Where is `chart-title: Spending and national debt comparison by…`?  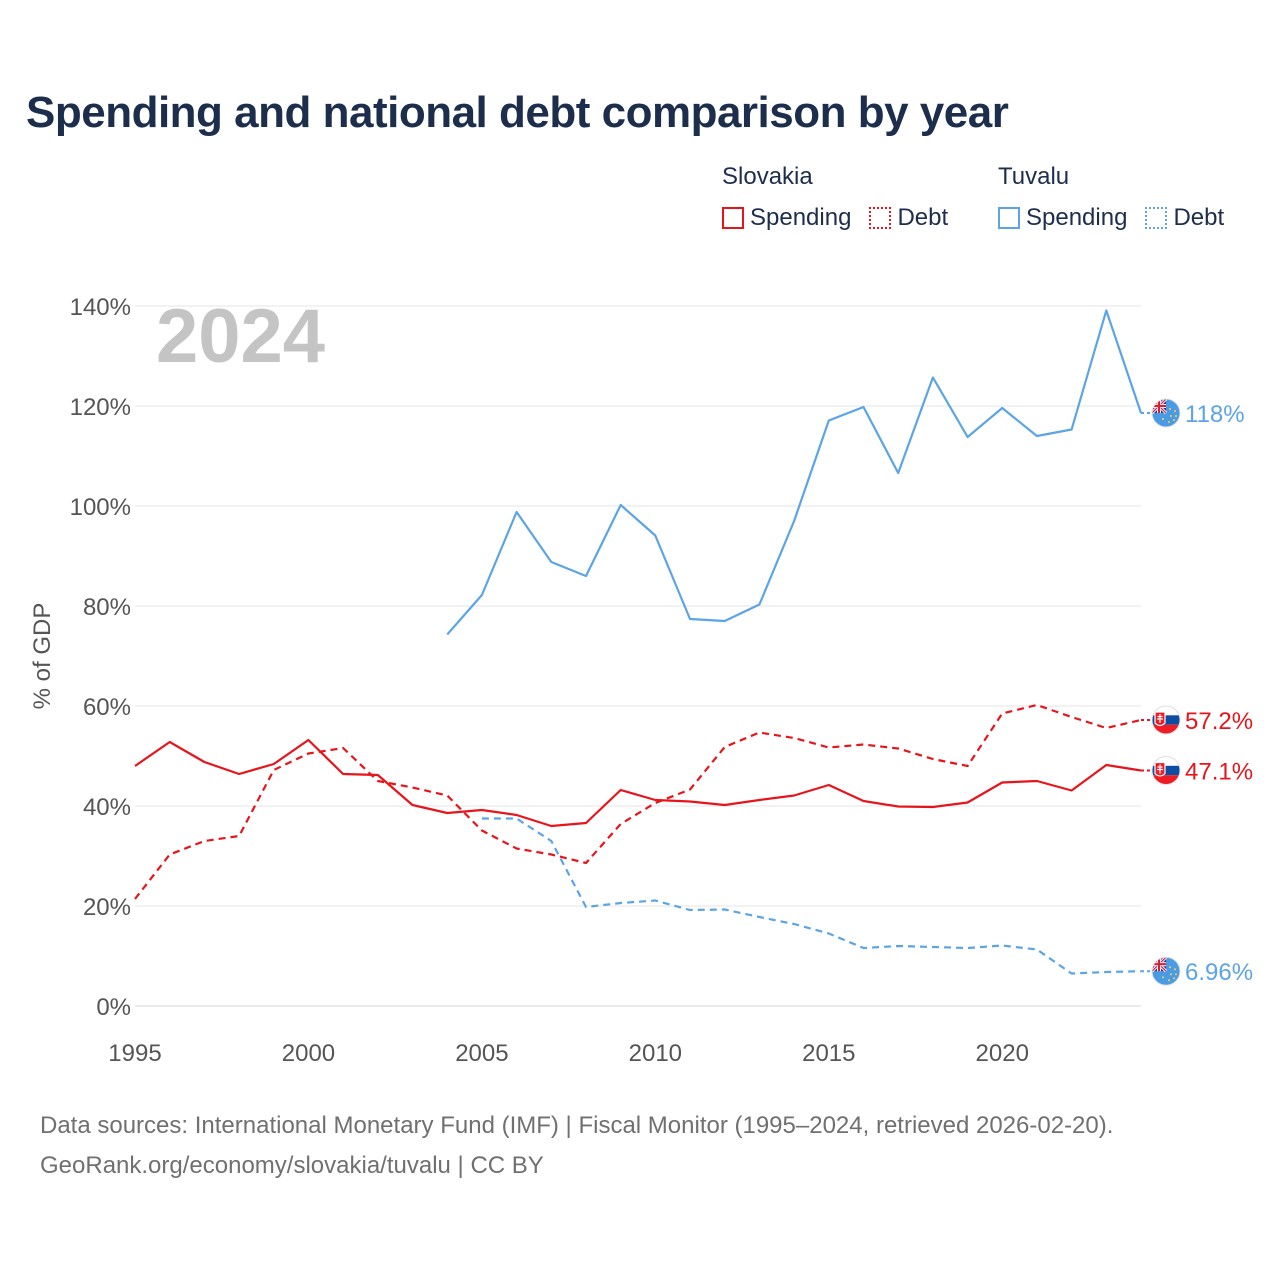
chart-title: Spending and national debt comparison by… is located at coordinates (517, 112).